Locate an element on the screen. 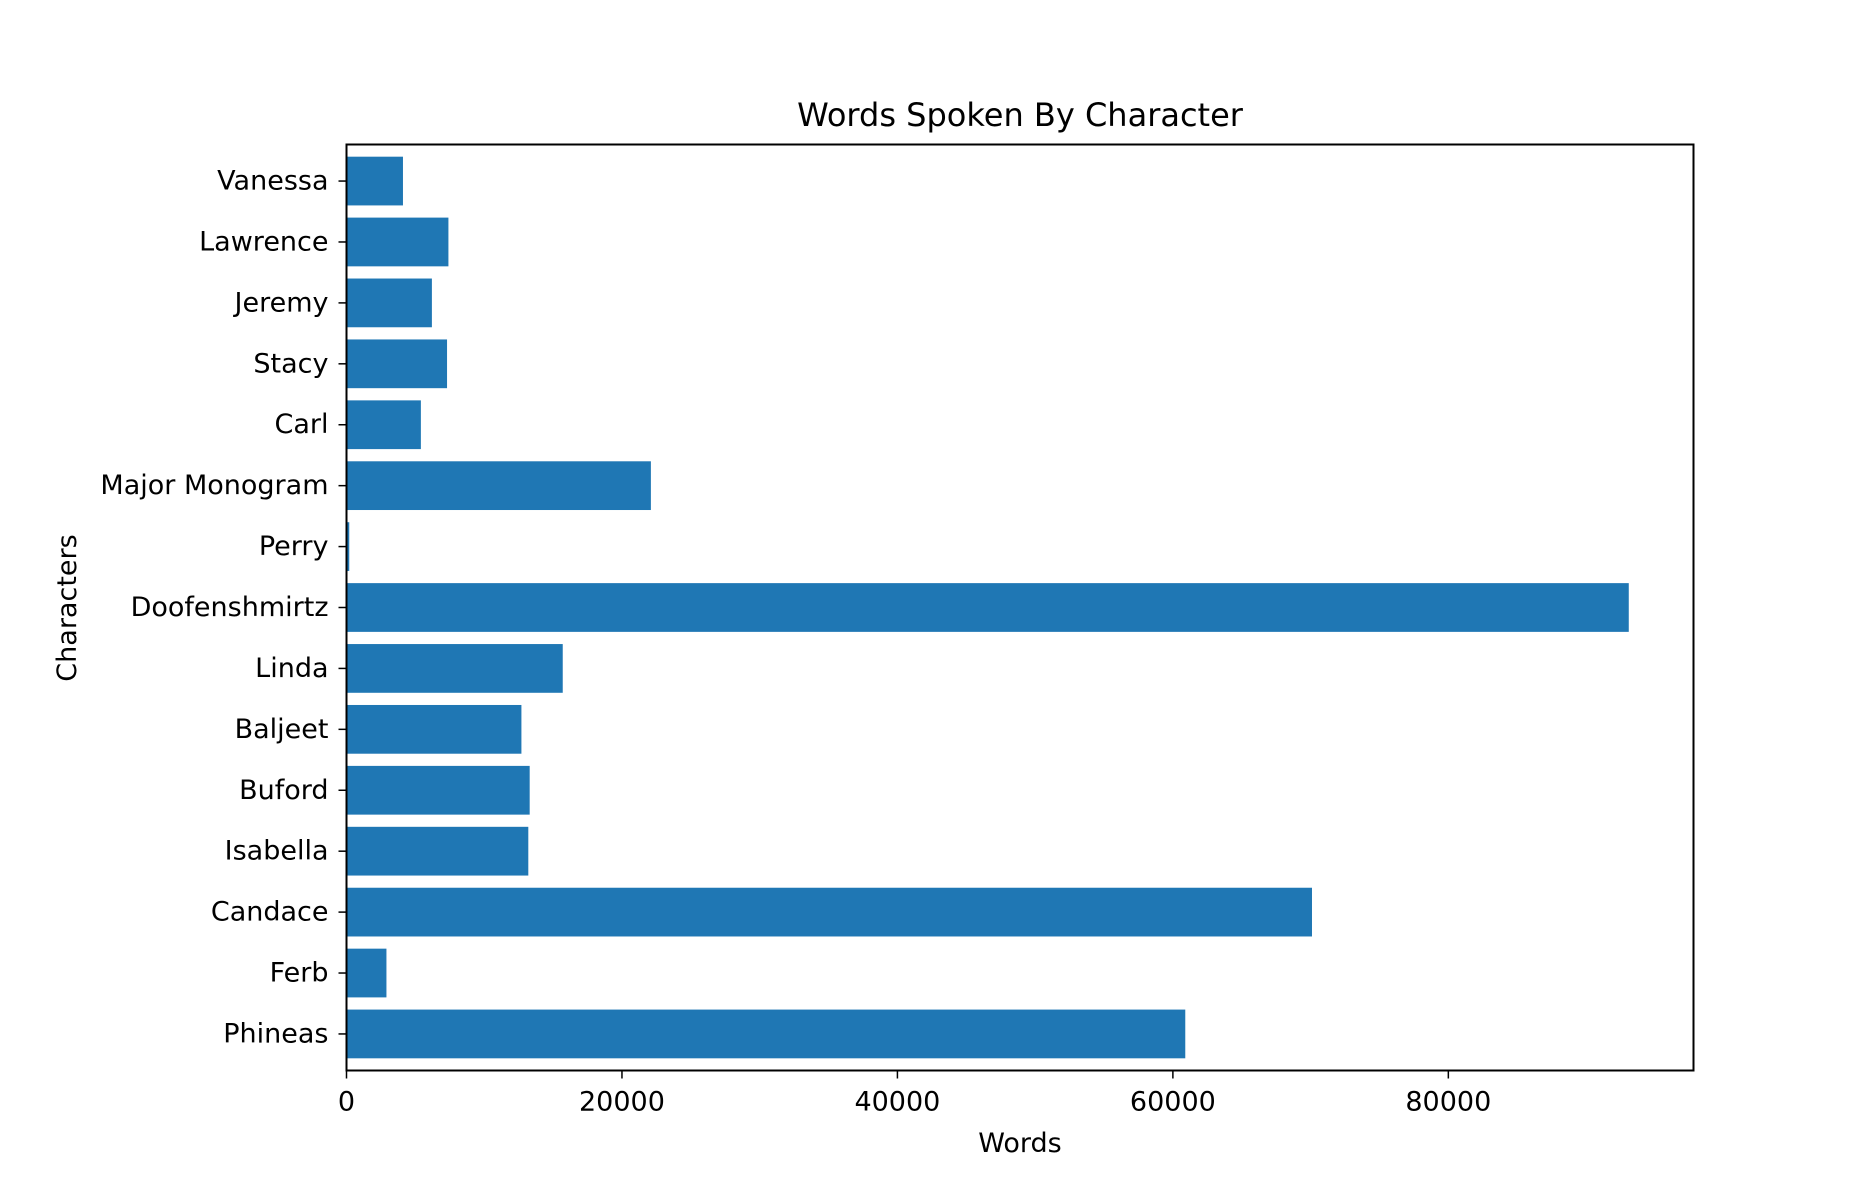 Image resolution: width=1872 pixels, height=1198 pixels. bar-baljeet is located at coordinates (434, 729).